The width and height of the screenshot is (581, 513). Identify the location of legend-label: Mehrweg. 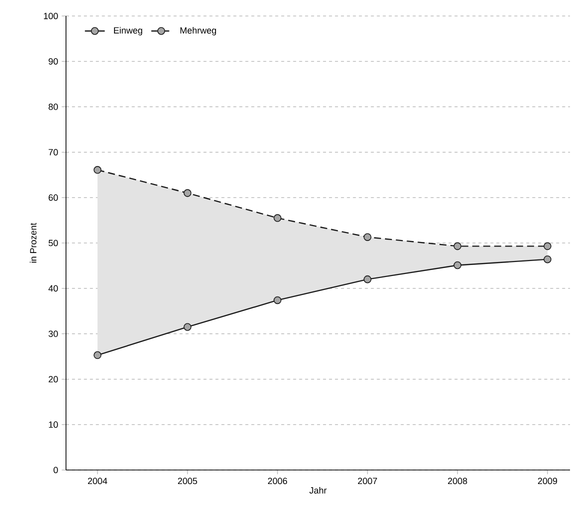
(198, 31).